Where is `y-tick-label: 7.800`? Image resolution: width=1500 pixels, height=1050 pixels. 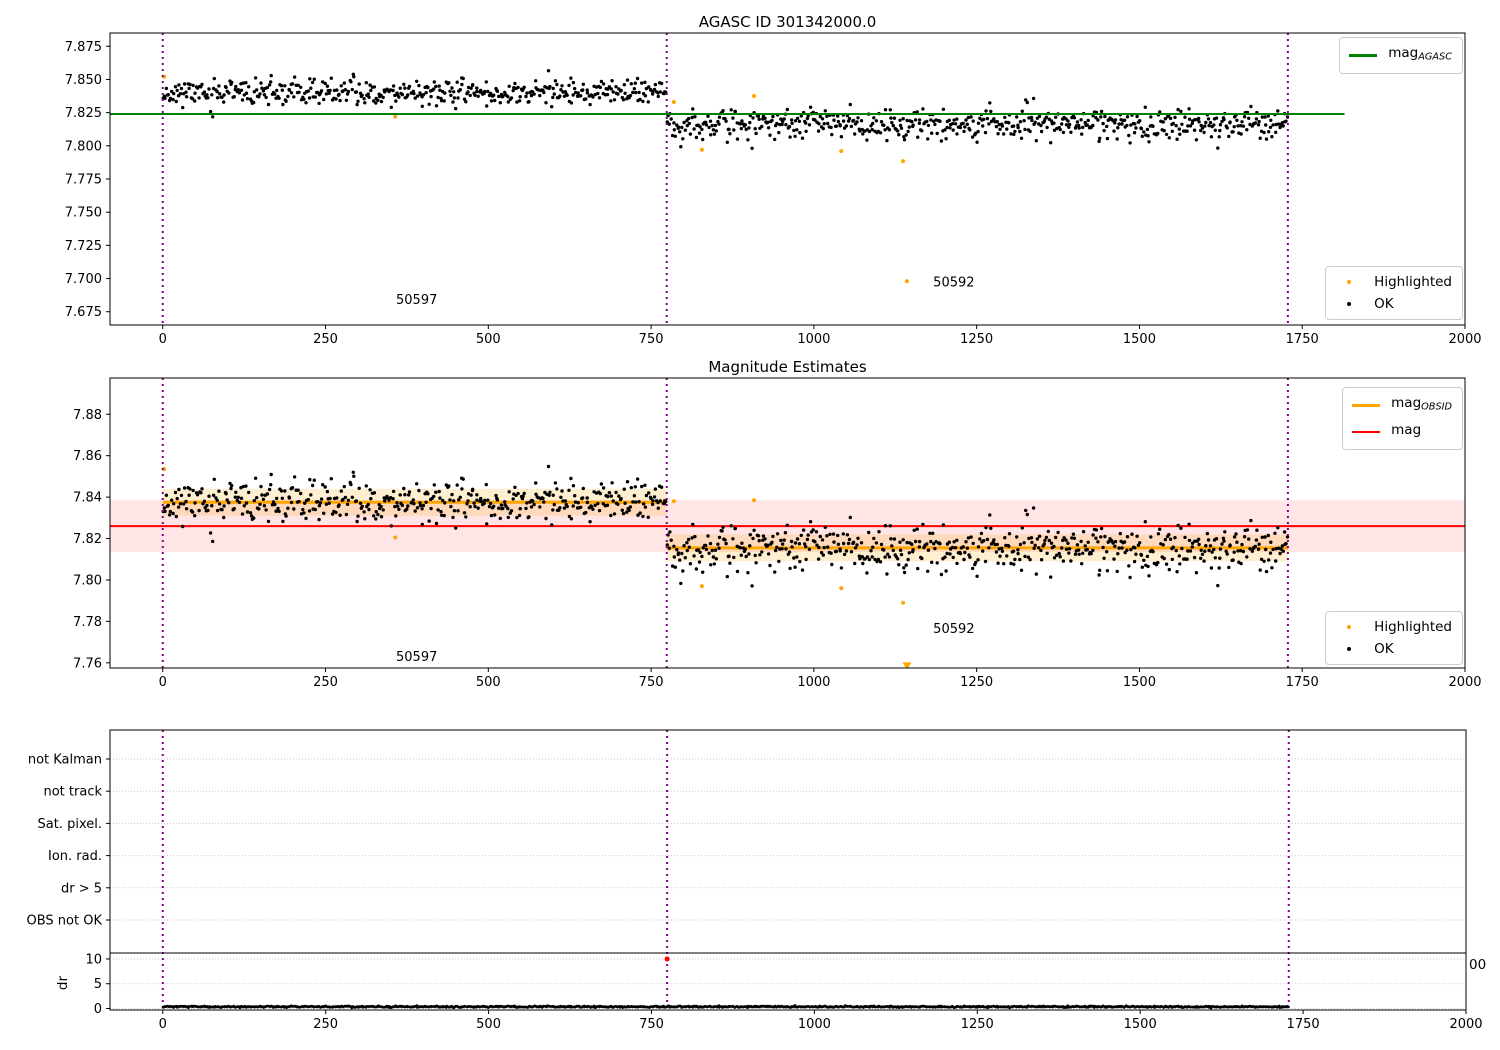
y-tick-label: 7.800 is located at coordinates (83, 146).